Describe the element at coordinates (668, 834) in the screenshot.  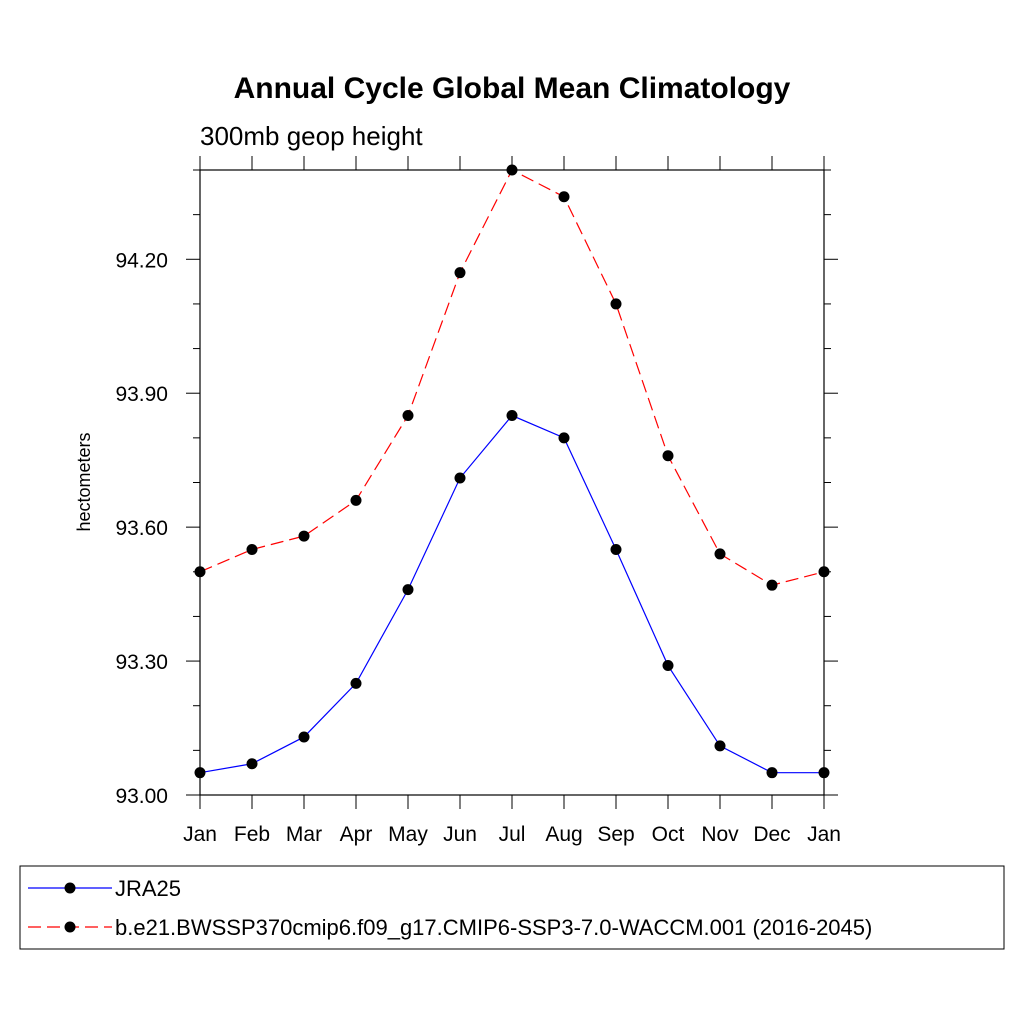
I see `x-tick-label-9: Oct` at that location.